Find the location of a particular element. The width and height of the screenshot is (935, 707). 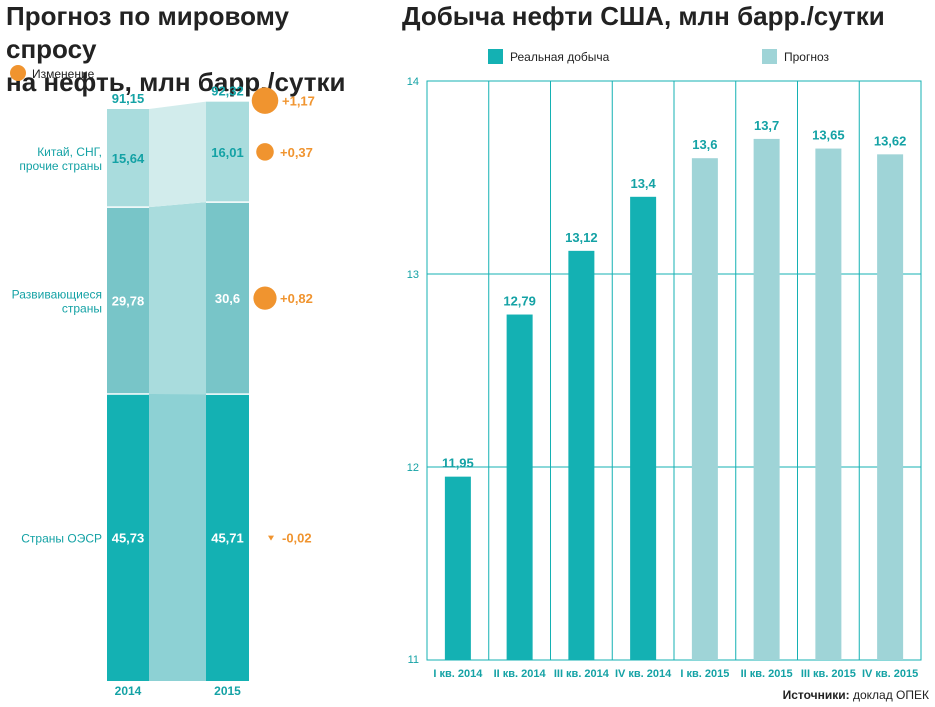

right-chart-title: Добыча нефти США, млн барр./сутки is located at coordinates (643, 16).